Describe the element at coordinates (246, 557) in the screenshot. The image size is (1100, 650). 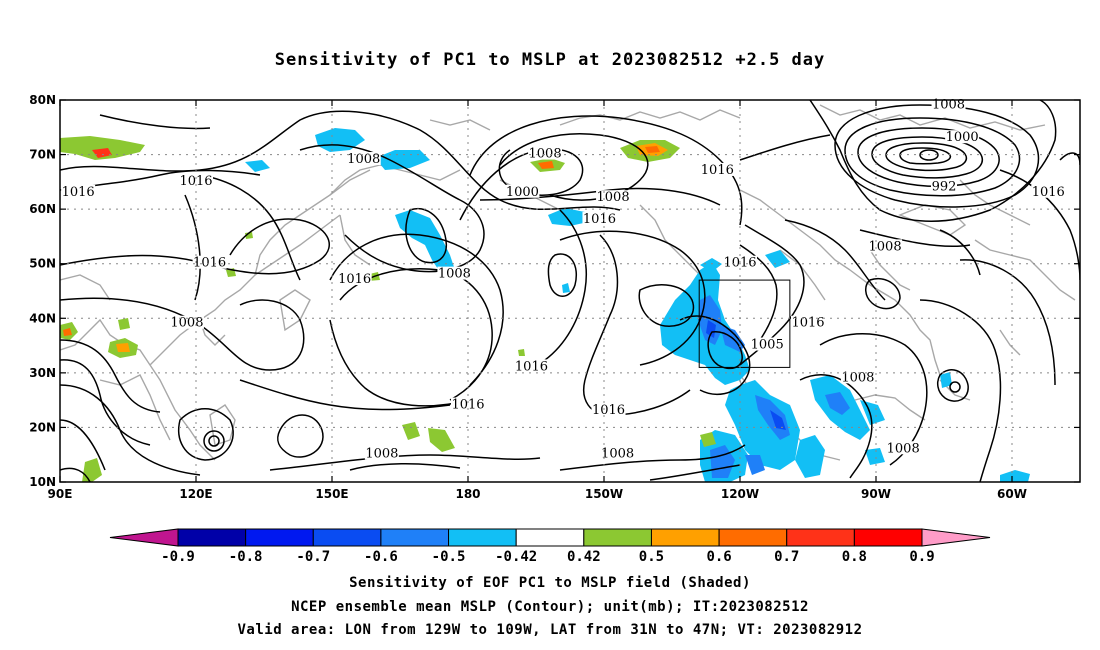
I see `colorbar-label: -0.8` at that location.